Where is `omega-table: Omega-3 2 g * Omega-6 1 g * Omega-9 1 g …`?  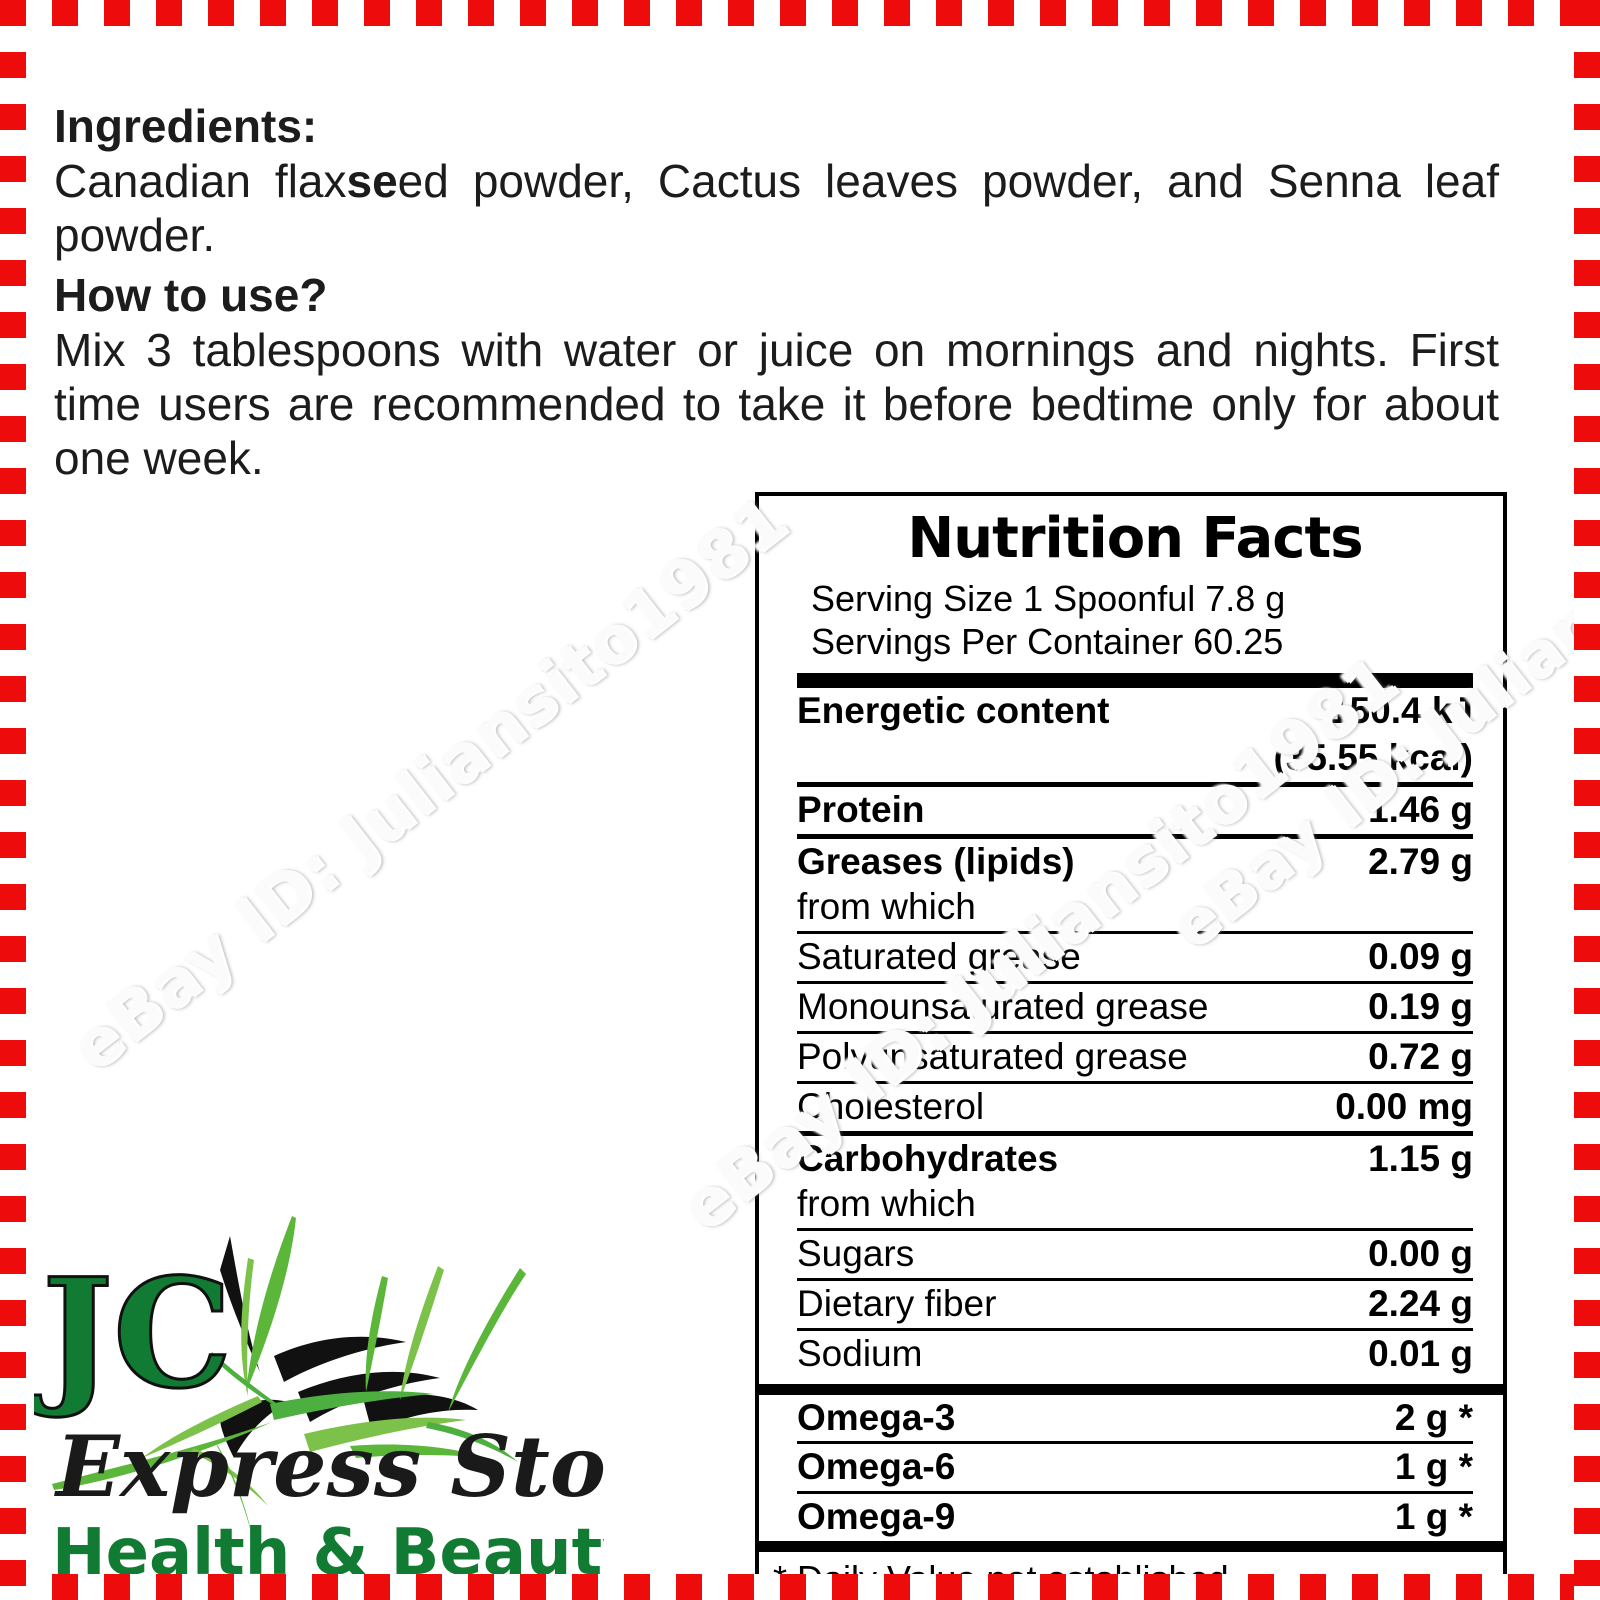
omega-table: Omega-3 2 g * Omega-6 1 g * Omega-9 1 g … is located at coordinates (1135, 1468).